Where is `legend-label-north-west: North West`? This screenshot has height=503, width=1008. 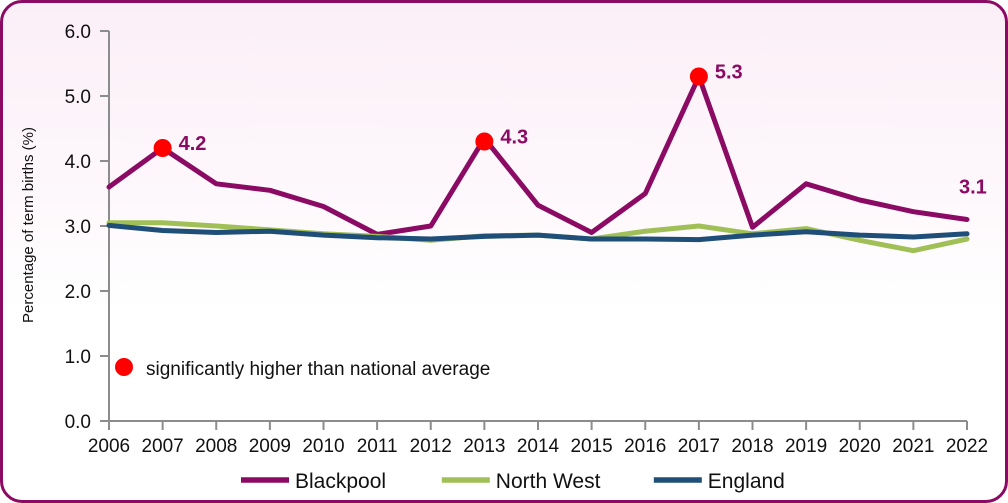
legend-label-north-west: North West is located at coordinates (548, 481).